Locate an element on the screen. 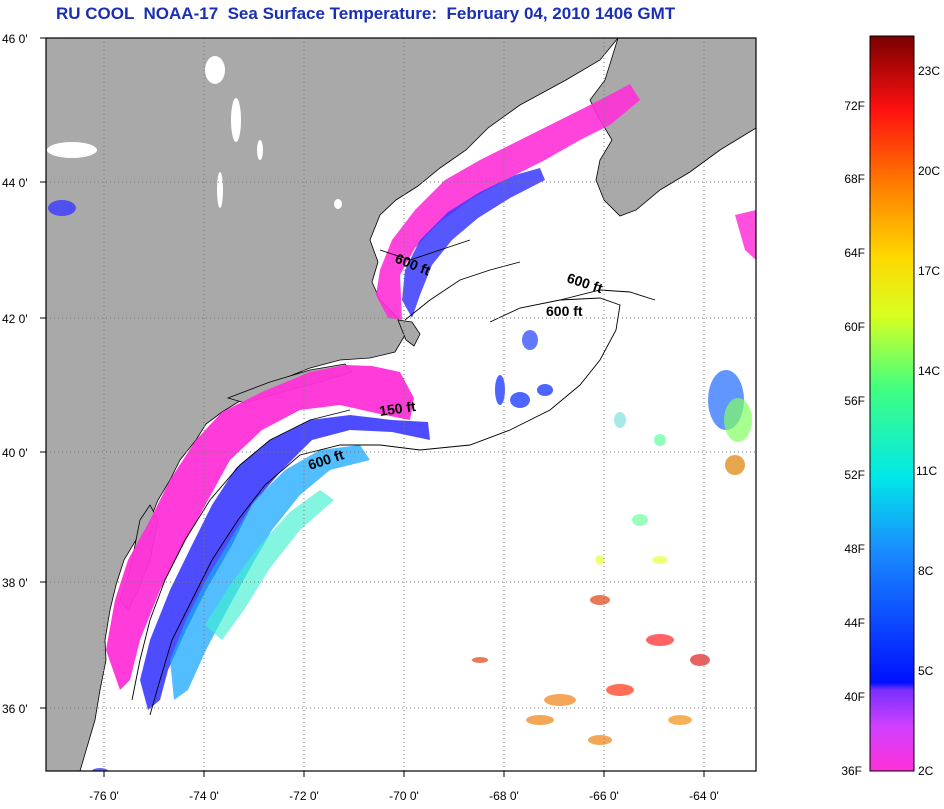 The image size is (944, 809). latitude-label: 36 0' is located at coordinates (15, 709).